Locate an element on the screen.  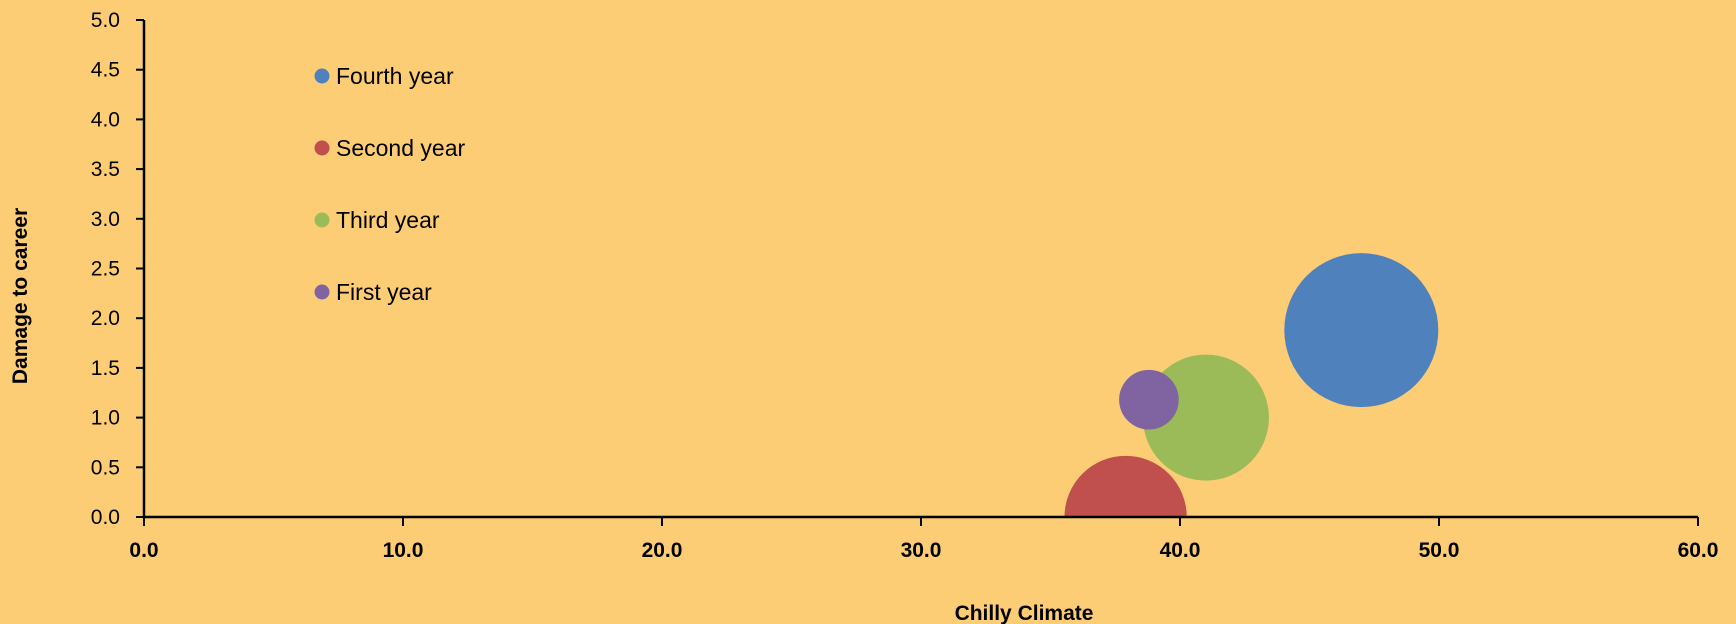
y-tick-label: 4.0 is located at coordinates (105, 119).